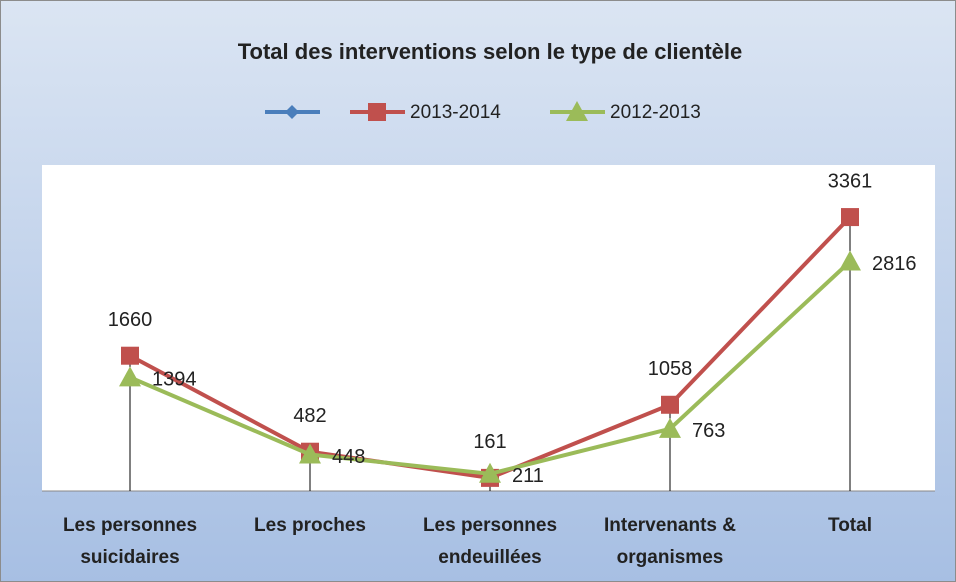  What do you see at coordinates (309, 416) in the screenshot?
I see `data-label: 482` at bounding box center [309, 416].